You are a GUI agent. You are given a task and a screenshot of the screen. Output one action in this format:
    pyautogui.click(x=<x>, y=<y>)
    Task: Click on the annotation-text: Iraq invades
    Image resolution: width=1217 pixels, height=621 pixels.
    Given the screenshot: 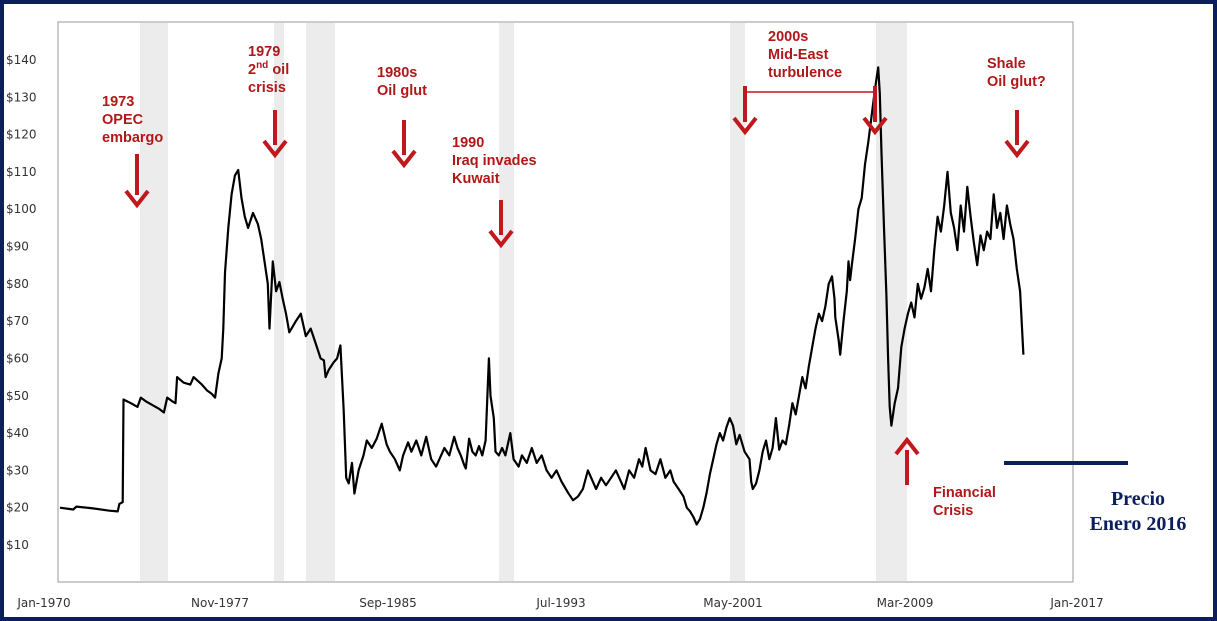 What is the action you would take?
    pyautogui.click(x=494, y=161)
    